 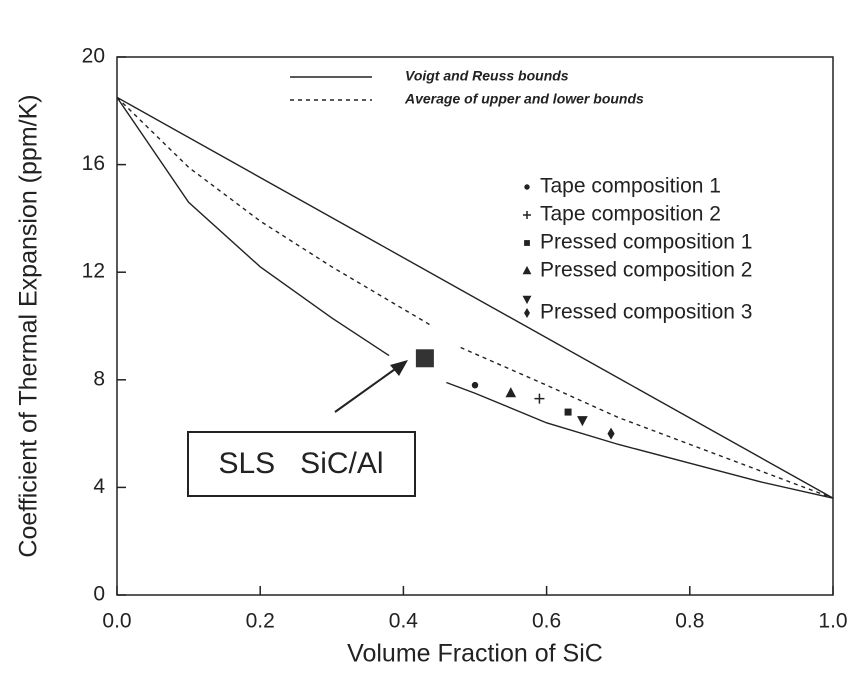 What do you see at coordinates (399, 368) in the screenshot?
I see `arrow-head` at bounding box center [399, 368].